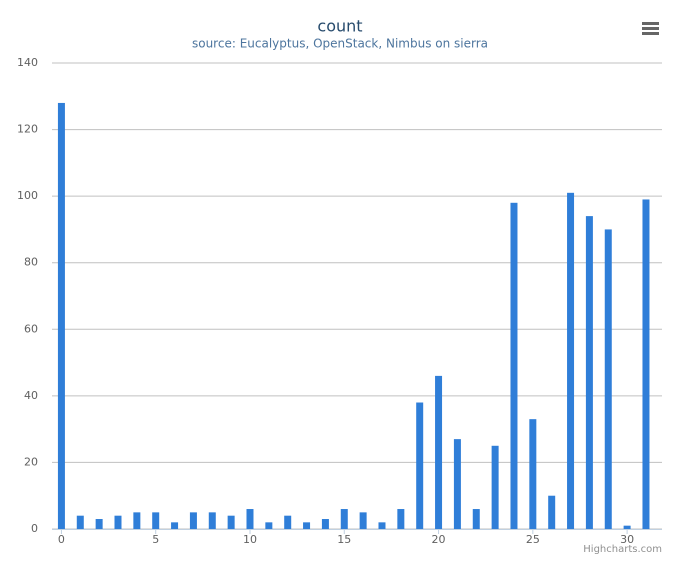 Image resolution: width=680 pixels, height=570 pixels. What do you see at coordinates (439, 539) in the screenshot?
I see `x-tick-label: 20` at bounding box center [439, 539].